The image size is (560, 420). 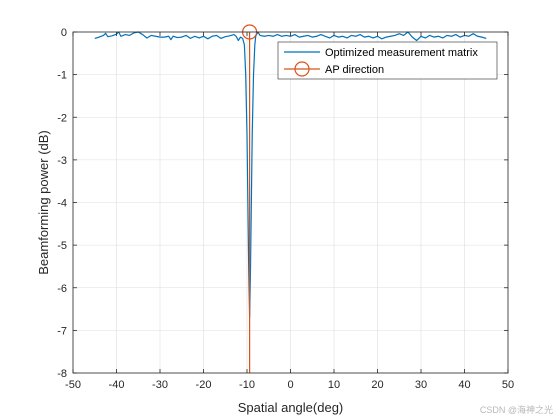 I want to click on y-tick-label: -8, so click(x=62, y=374).